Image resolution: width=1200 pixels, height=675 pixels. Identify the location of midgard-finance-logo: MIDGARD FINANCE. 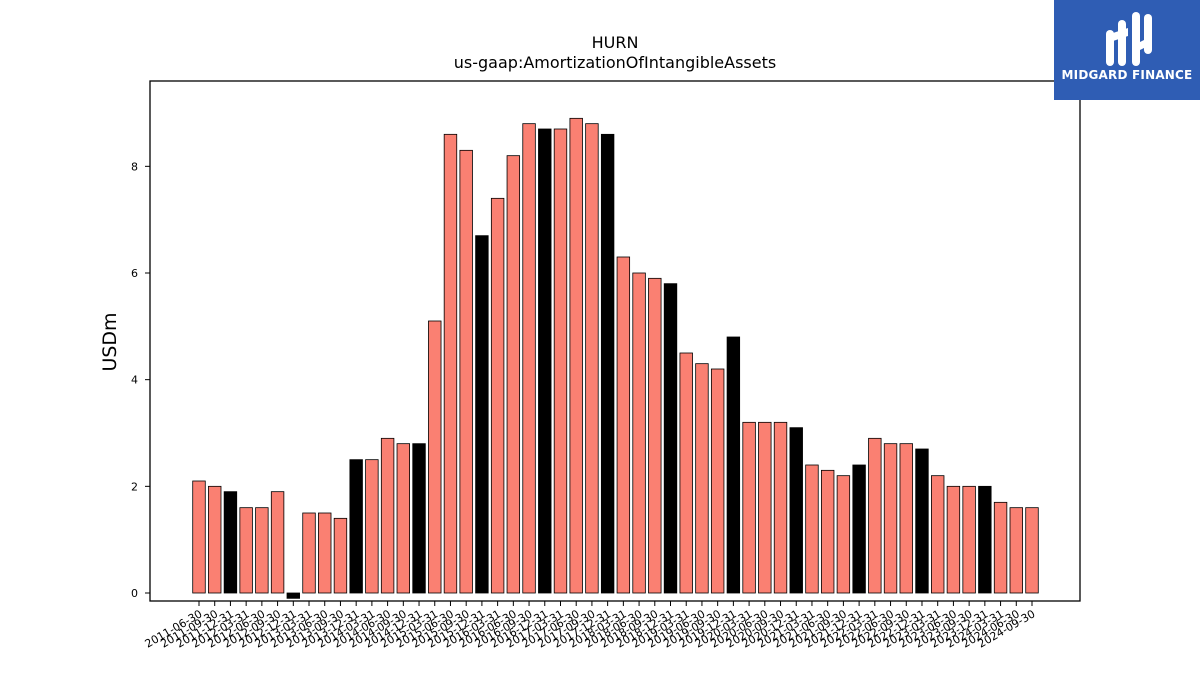
(1127, 50).